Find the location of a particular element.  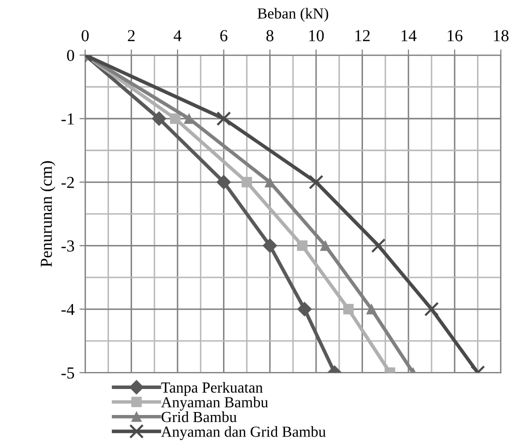

x-tick-label: 14 is located at coordinates (409, 36).